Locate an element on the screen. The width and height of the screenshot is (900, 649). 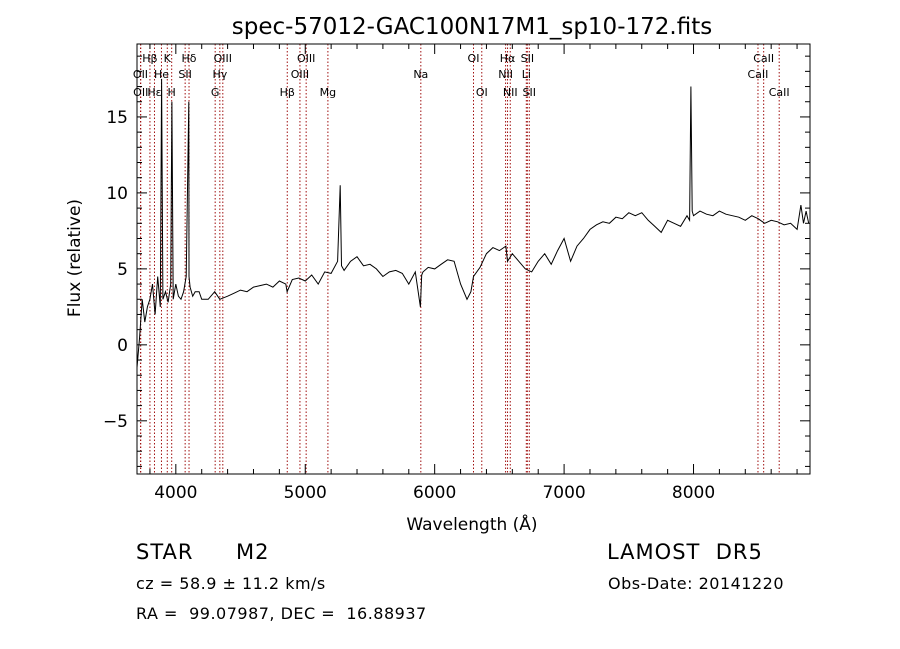
marker-label: H is located at coordinates (172, 92).